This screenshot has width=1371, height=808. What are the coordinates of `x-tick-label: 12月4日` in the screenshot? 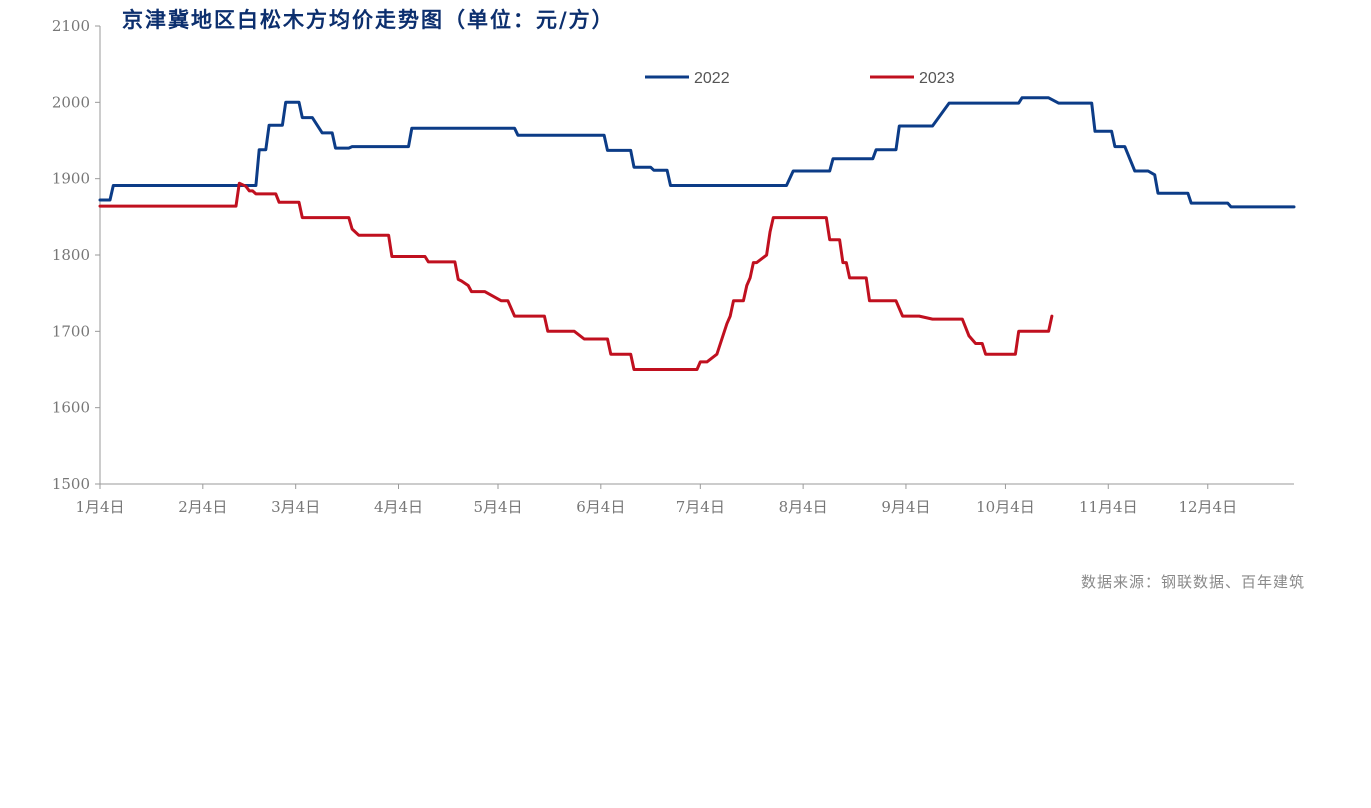 It's located at (1207, 507).